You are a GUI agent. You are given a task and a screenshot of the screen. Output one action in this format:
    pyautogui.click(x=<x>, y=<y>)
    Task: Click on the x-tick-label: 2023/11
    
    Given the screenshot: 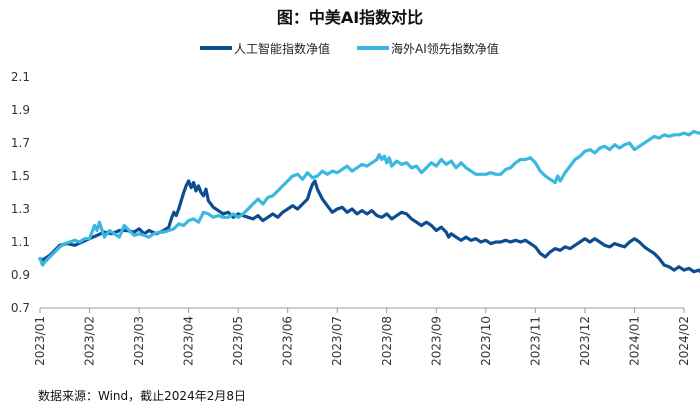 What is the action you would take?
    pyautogui.click(x=535, y=341)
    